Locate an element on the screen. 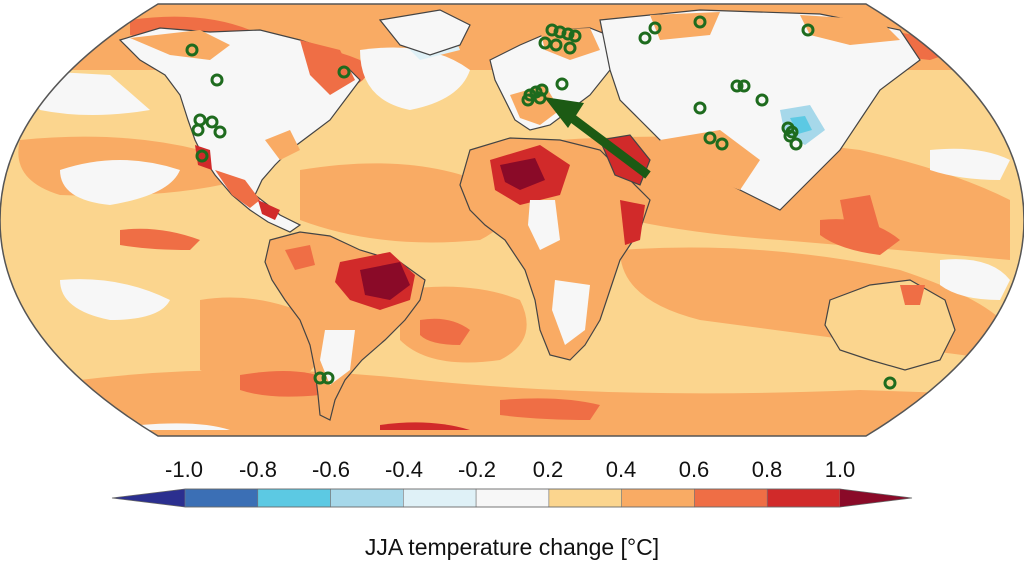 The height and width of the screenshot is (566, 1024). colorbar-outline is located at coordinates (512, 498).